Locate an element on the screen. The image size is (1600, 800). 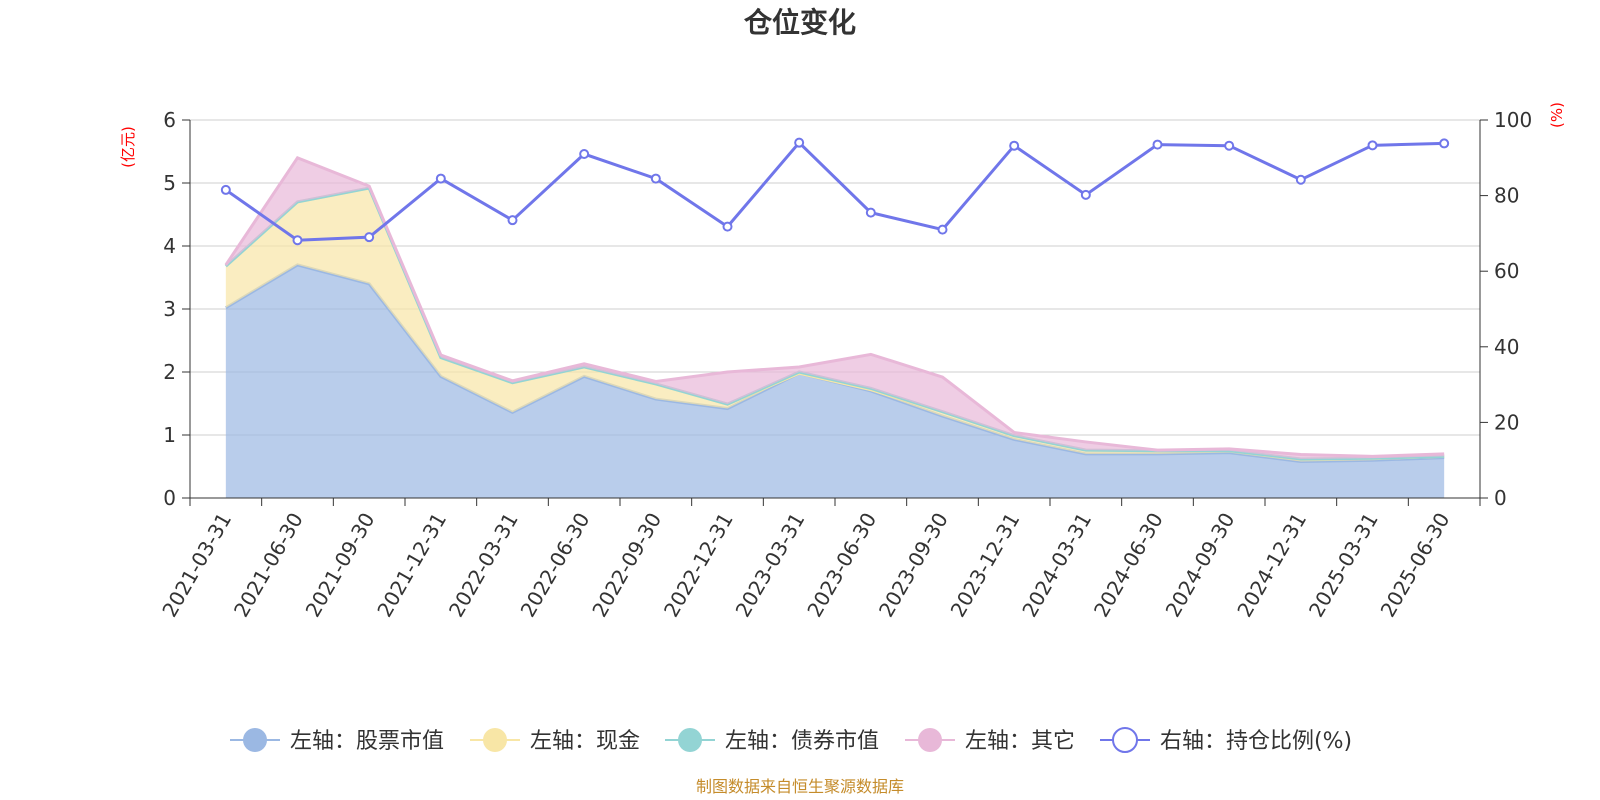
x-tick-label: 2021-09-30 is located at coordinates (340, 565).